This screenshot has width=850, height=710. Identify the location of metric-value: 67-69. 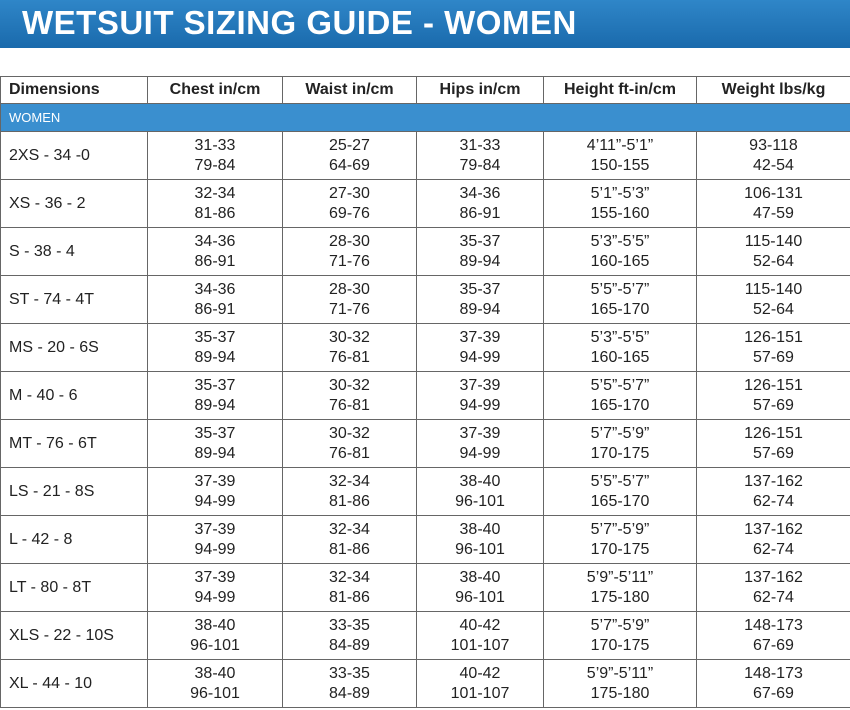
(773, 645).